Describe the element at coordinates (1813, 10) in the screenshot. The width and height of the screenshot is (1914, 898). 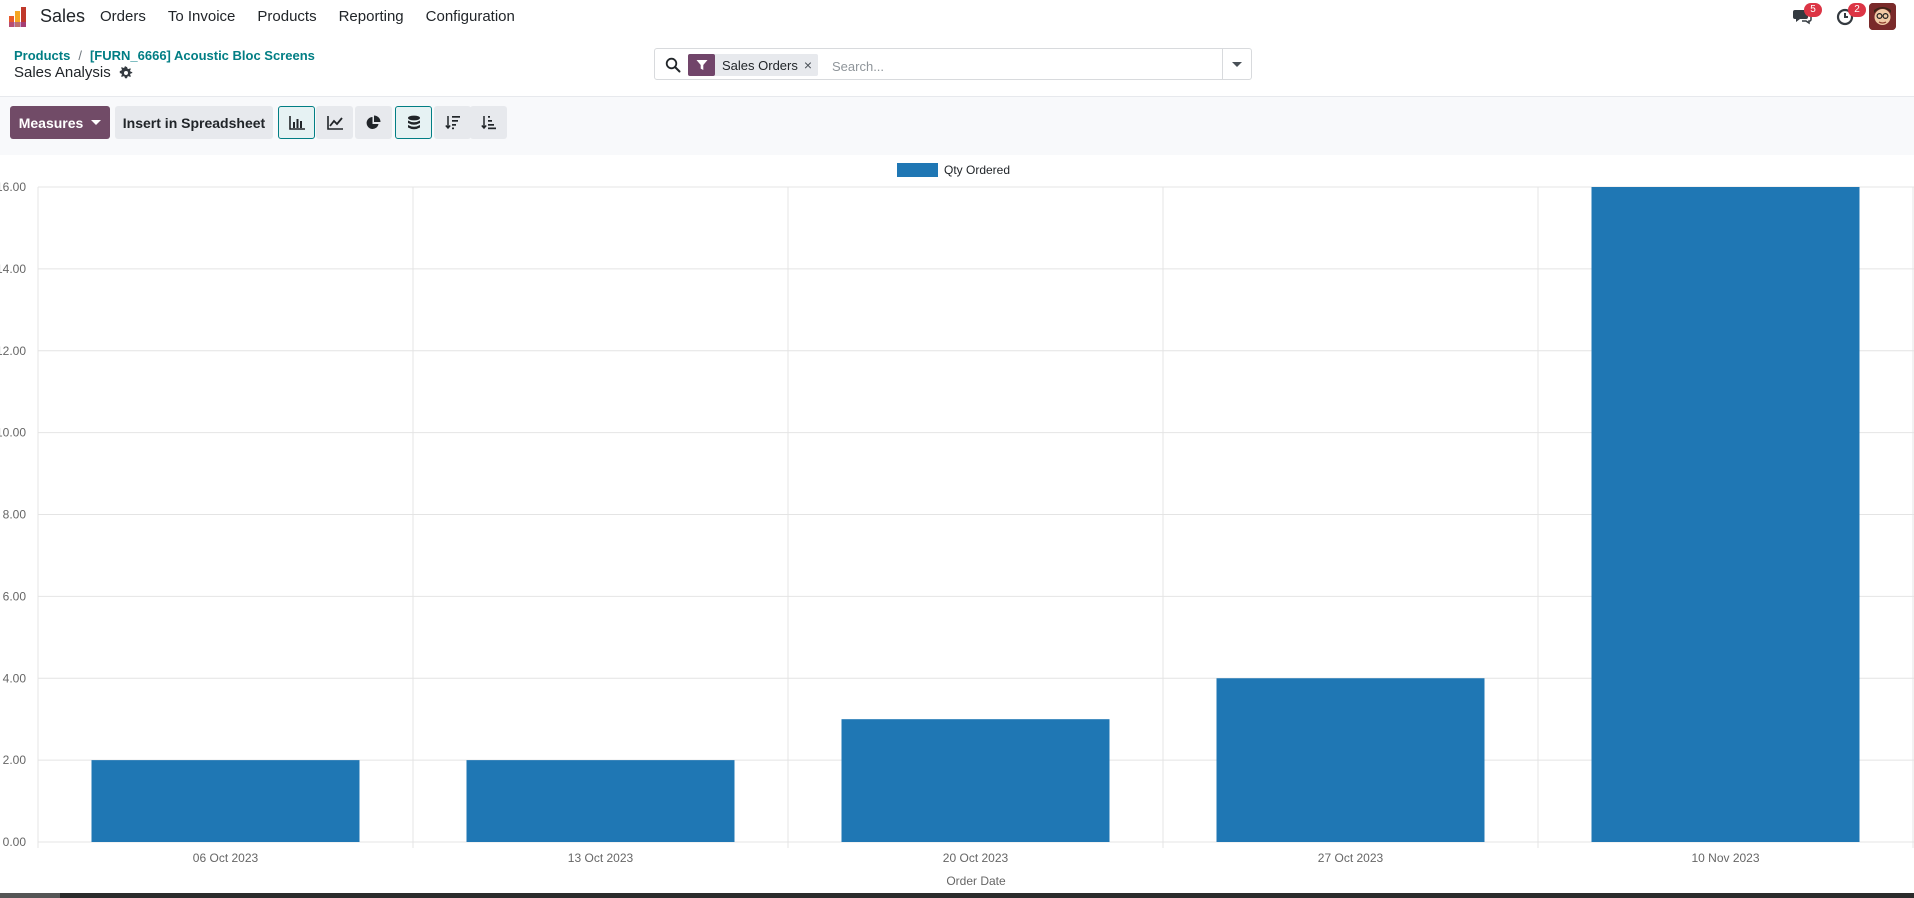
I see `messages-badge: 5` at that location.